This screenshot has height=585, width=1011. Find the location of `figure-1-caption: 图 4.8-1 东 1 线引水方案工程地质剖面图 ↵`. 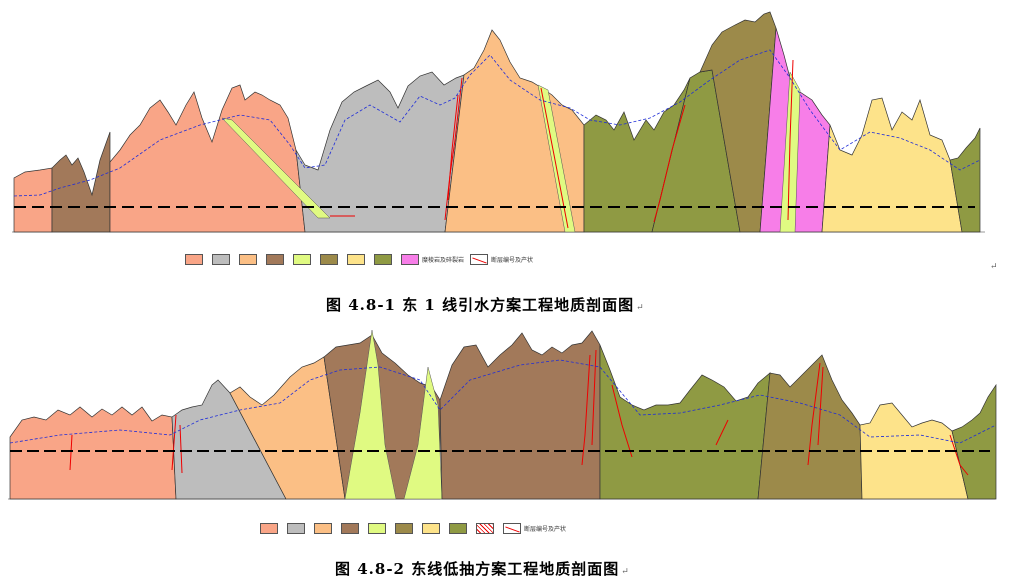

figure-1-caption: 图 4.8-1 东 1 线引水方案工程地质剖面图 ↵ is located at coordinates (485, 305).